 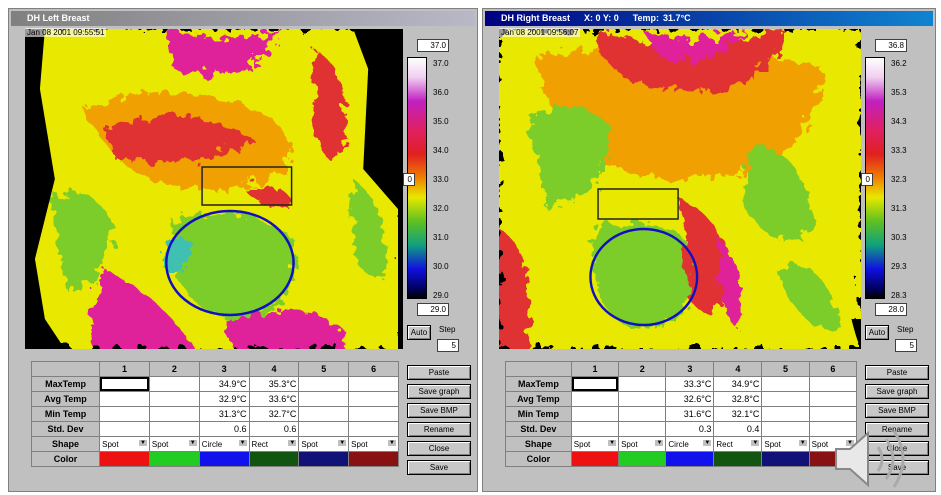 What do you see at coordinates (870, 459) in the screenshot?
I see `speaker-icon` at bounding box center [870, 459].